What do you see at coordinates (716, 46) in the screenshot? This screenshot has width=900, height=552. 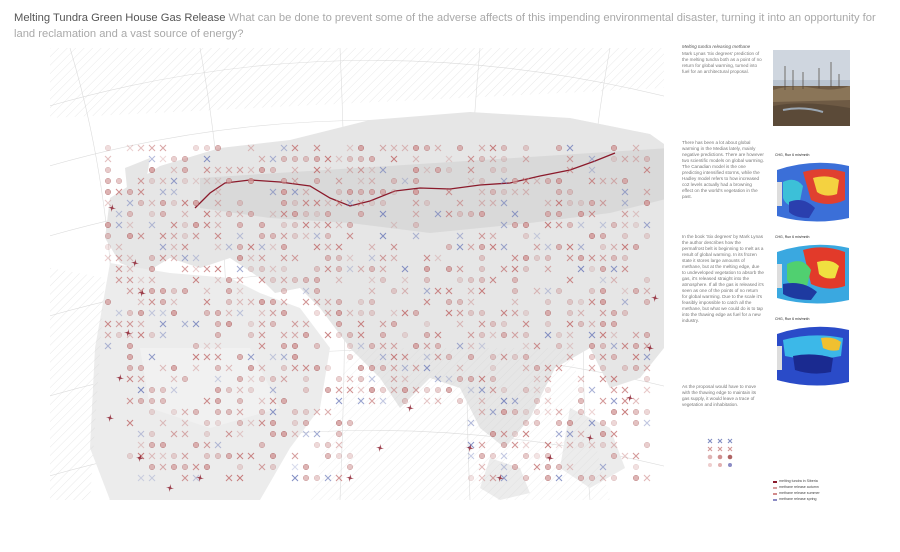 I see `photo-caption-title: Melting tundra releasing methane` at bounding box center [716, 46].